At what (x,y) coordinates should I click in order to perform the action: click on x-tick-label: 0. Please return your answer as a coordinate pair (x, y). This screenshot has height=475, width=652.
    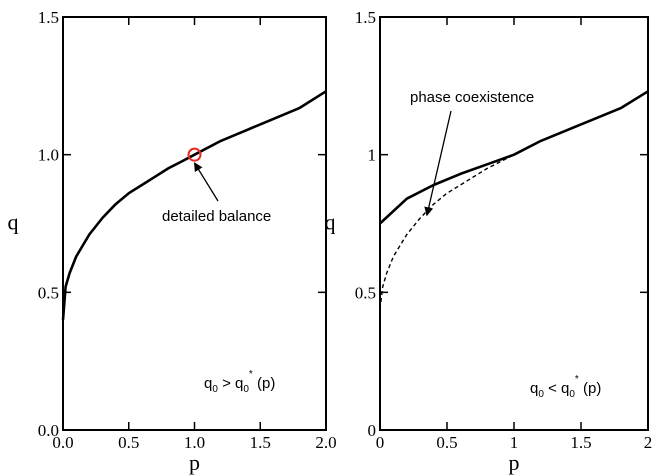
    Looking at the image, I should click on (380, 442).